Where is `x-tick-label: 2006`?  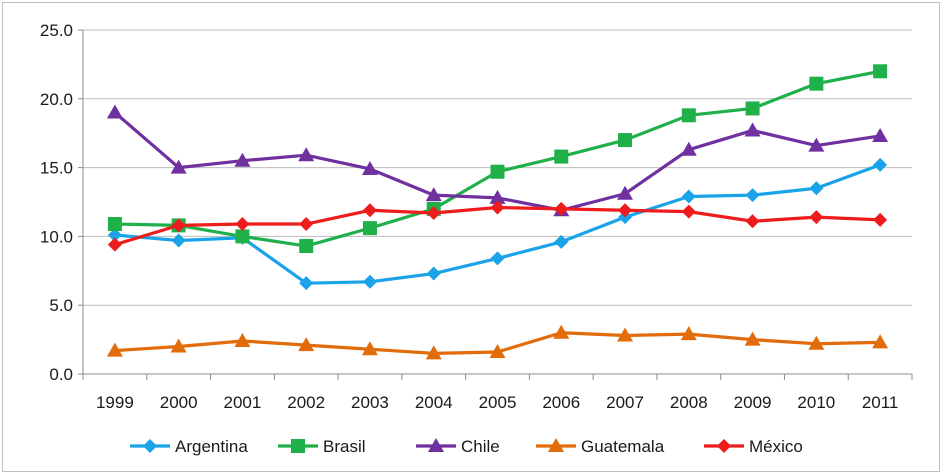 x-tick-label: 2006 is located at coordinates (561, 402).